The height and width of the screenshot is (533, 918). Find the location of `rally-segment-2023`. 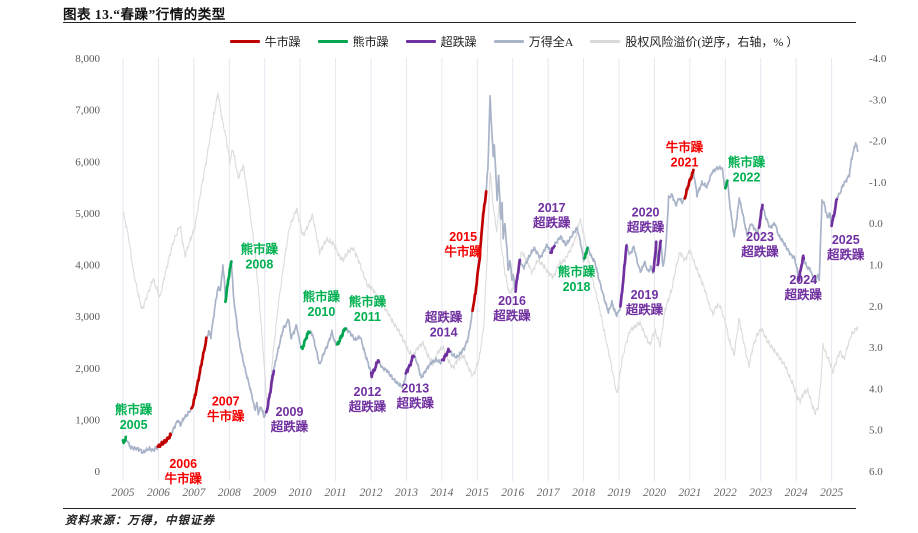

rally-segment-2023 is located at coordinates (760, 216).